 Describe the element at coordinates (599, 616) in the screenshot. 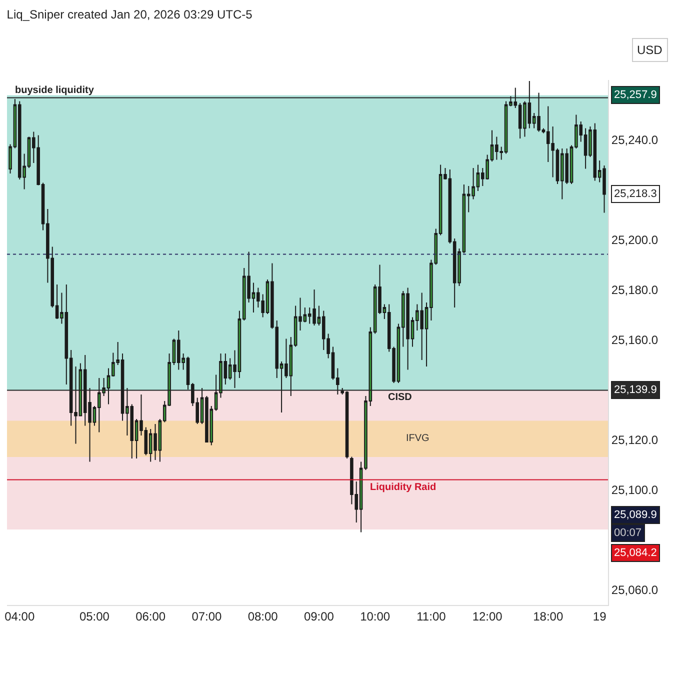

I see `x-tick-label: 19` at that location.